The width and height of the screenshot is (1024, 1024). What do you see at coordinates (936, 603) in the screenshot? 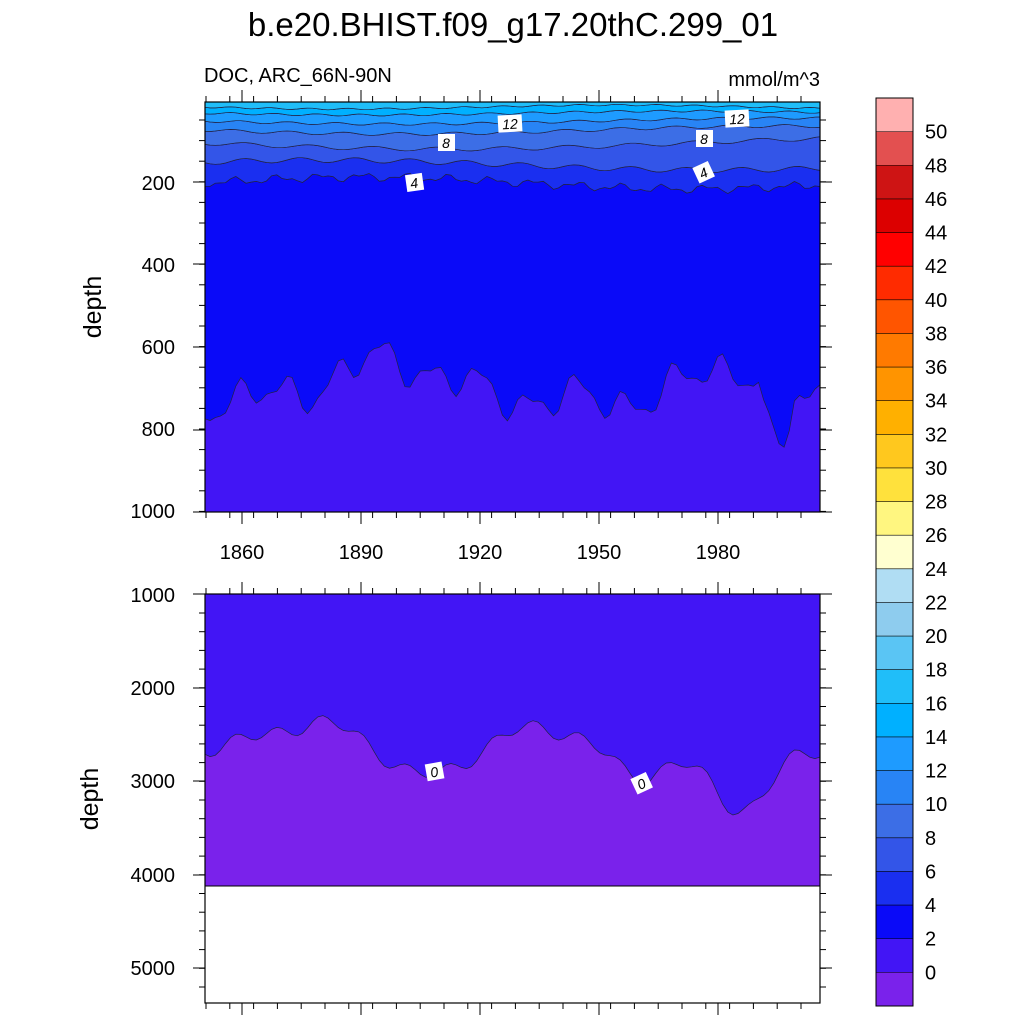
I see `colorbar-label: 22` at bounding box center [936, 603].